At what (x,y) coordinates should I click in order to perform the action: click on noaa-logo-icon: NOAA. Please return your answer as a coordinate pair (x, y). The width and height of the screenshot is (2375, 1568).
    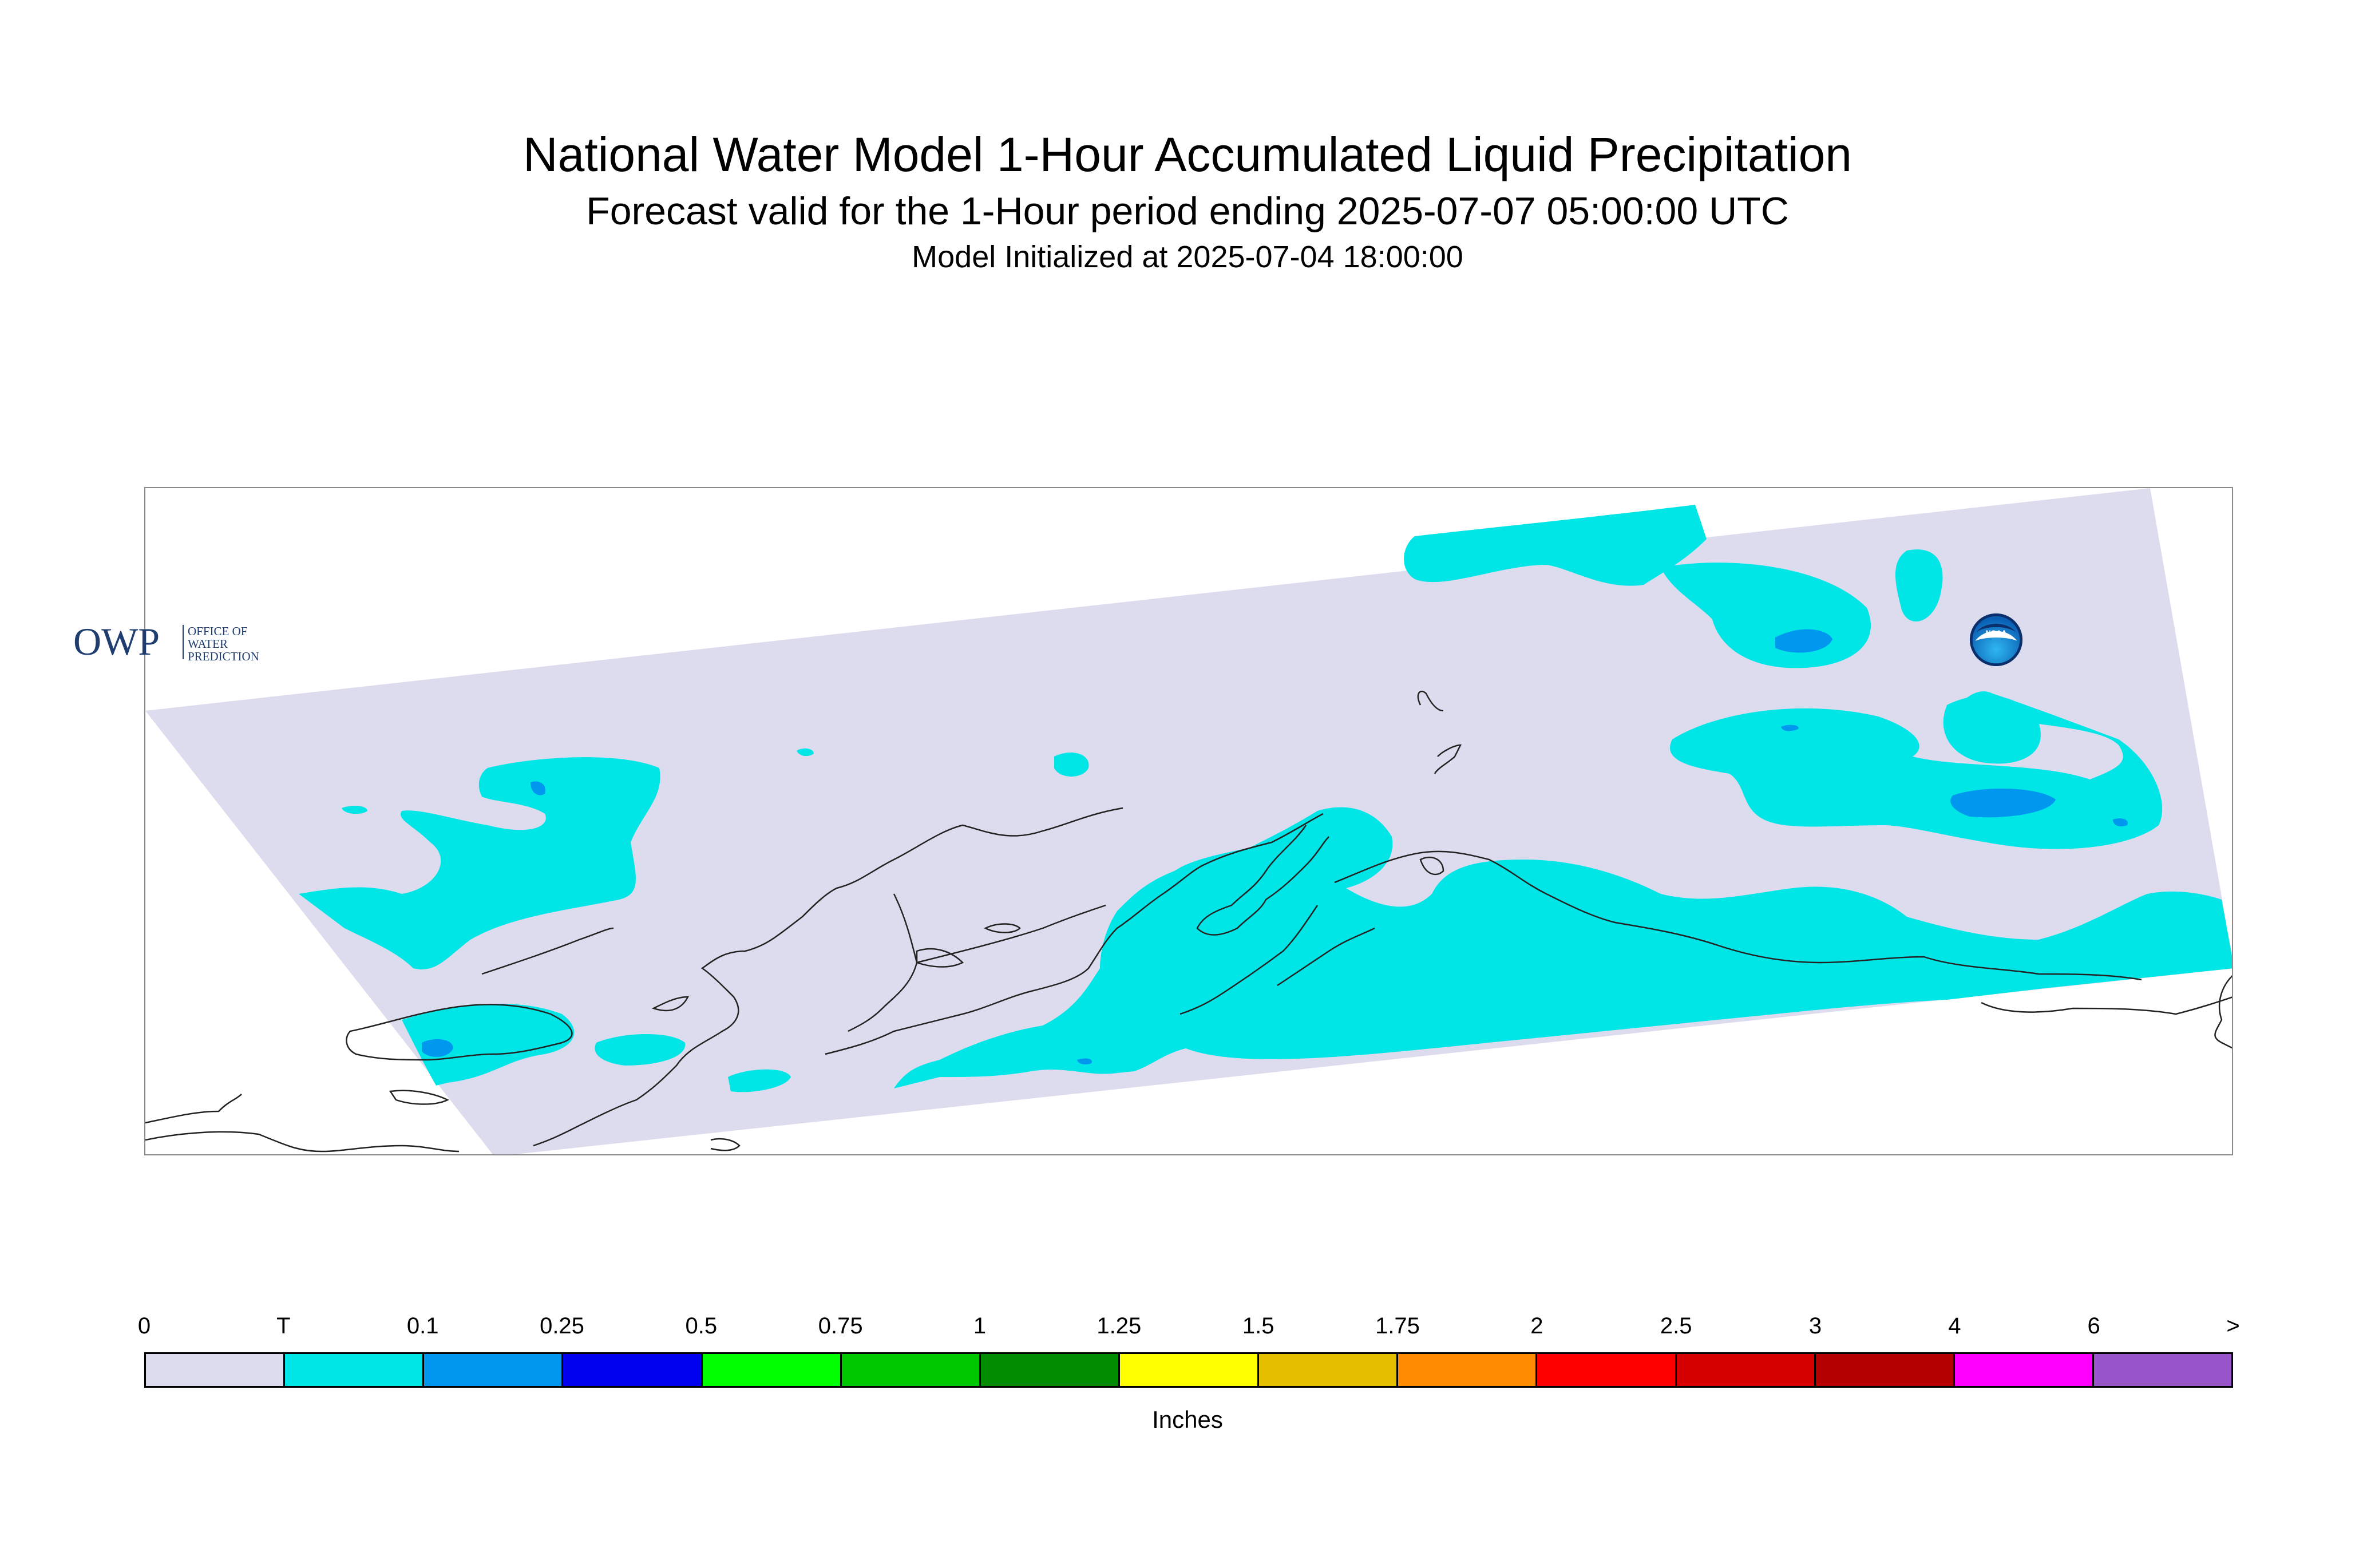
    Looking at the image, I should click on (1996, 640).